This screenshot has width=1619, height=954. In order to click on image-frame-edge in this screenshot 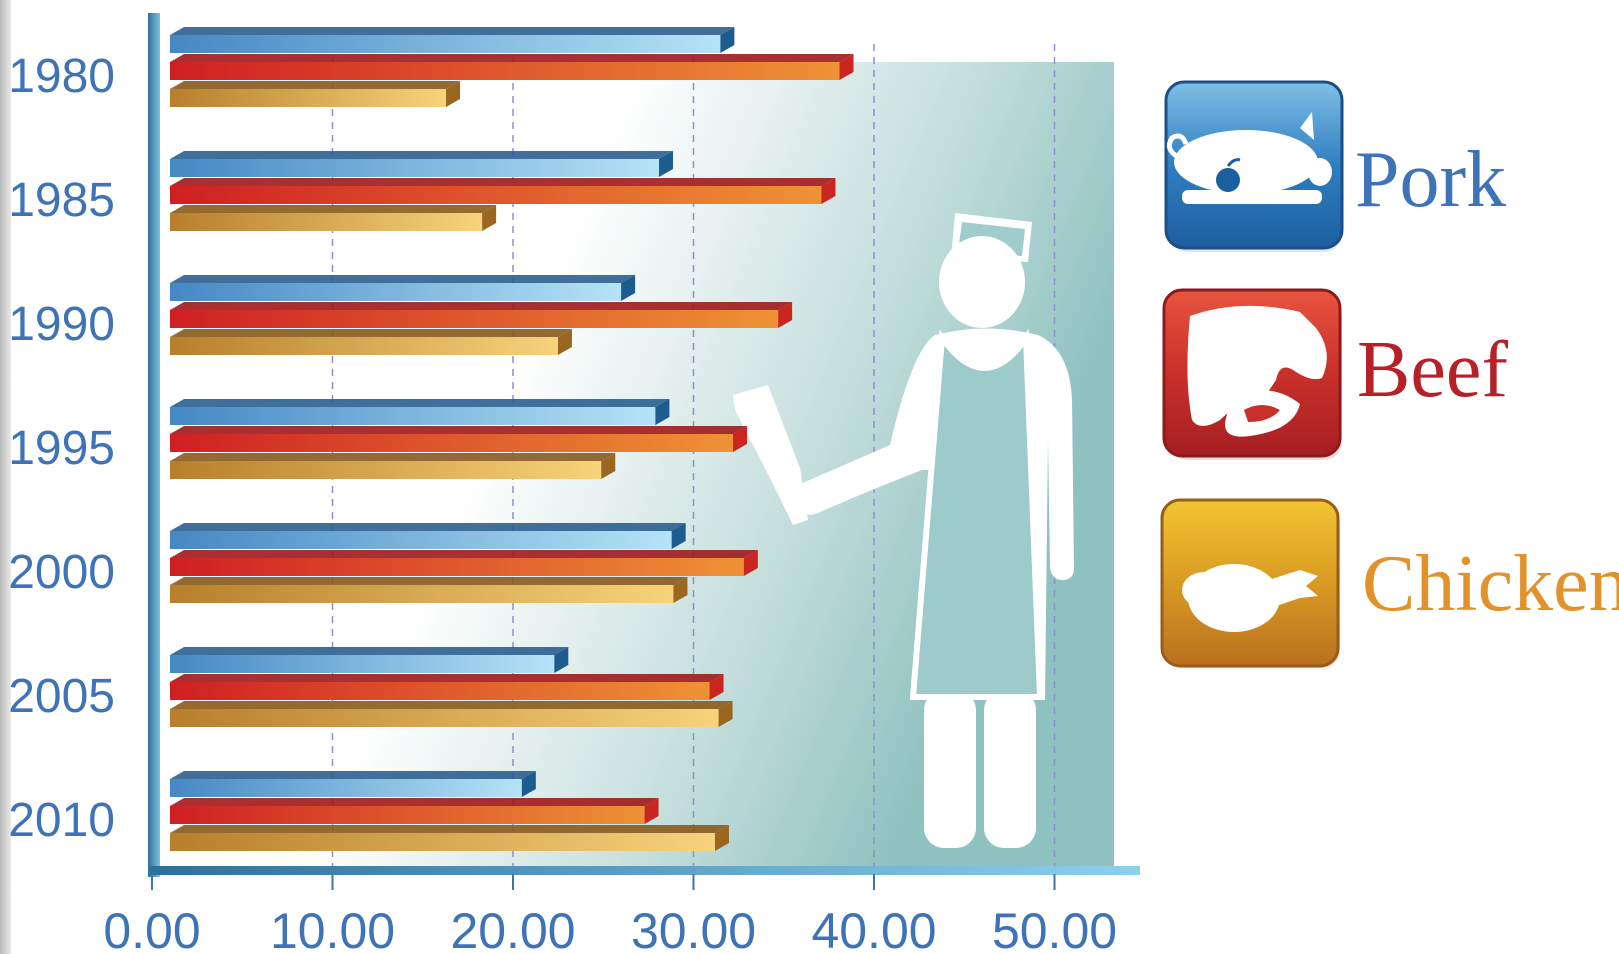, I will do `click(5, 477)`.